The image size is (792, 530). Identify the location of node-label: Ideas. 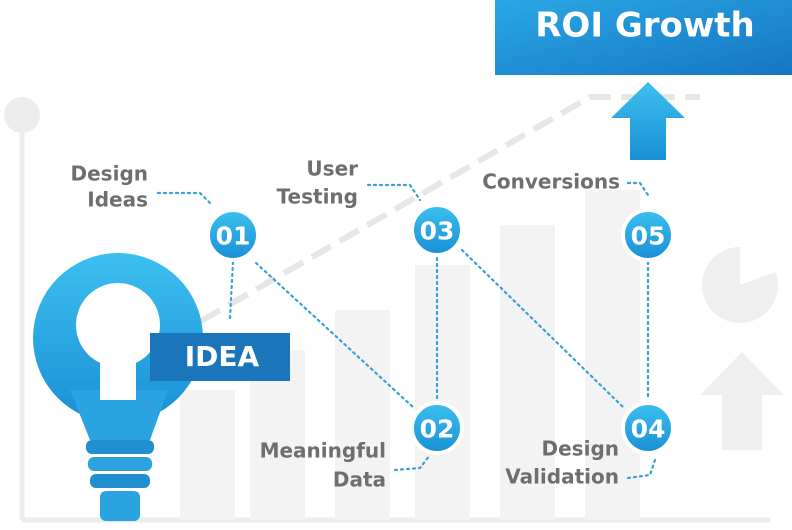
(117, 200).